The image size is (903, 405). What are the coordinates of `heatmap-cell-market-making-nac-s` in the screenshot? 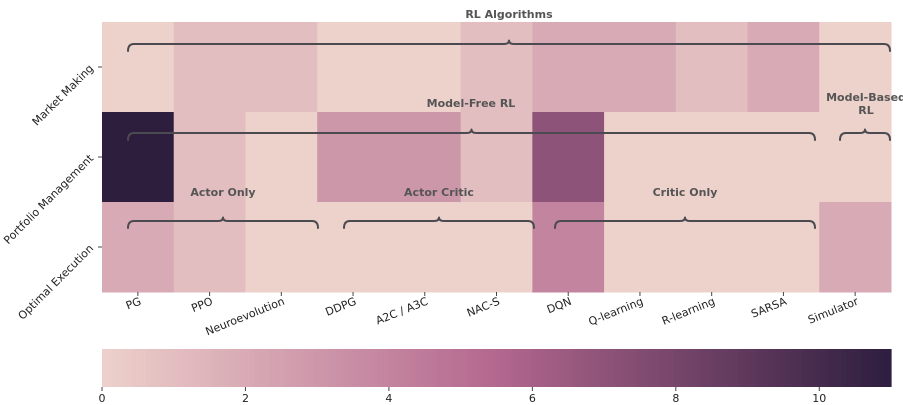 It's located at (496, 67).